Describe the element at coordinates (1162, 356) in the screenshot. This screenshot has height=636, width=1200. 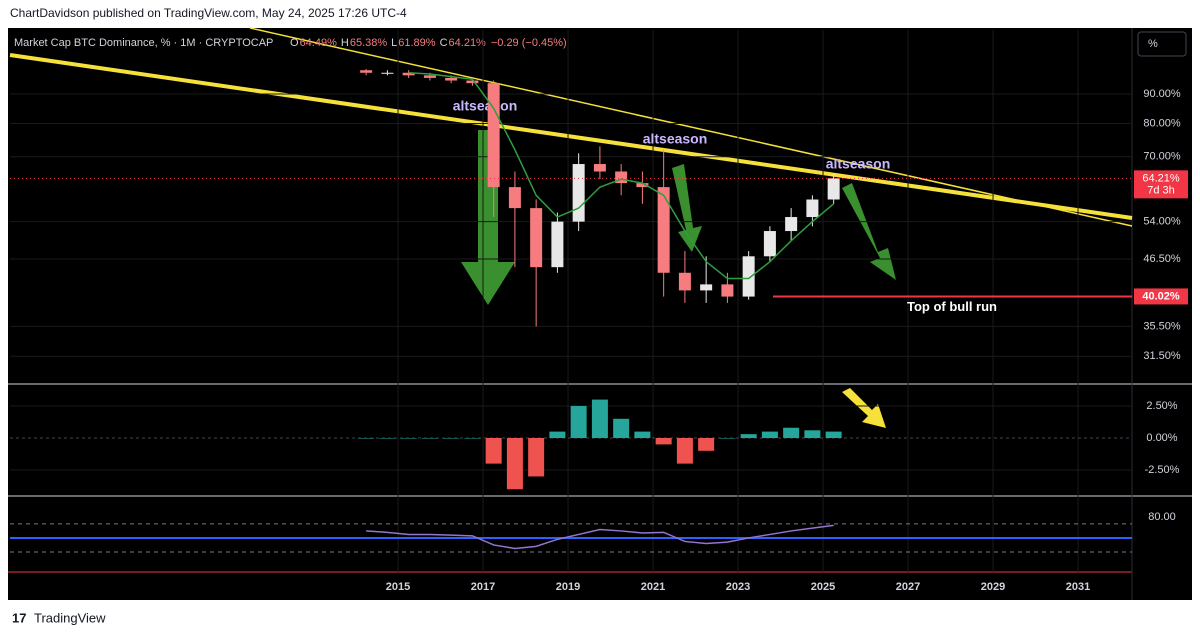
I see `y-tick-label: 31.50%` at that location.